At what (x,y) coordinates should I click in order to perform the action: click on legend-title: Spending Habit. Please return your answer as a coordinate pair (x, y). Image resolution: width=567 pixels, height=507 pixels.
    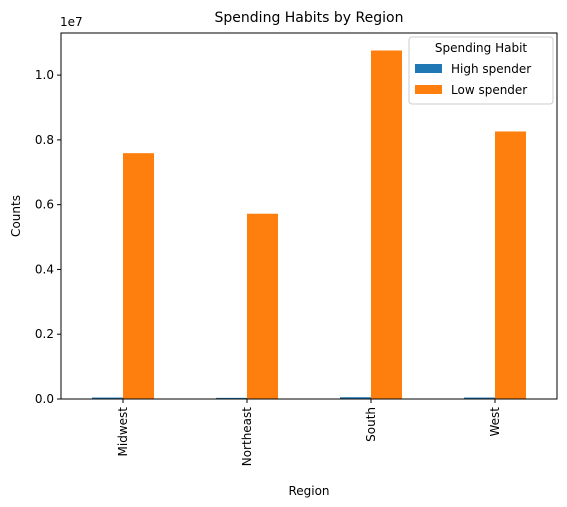
    Looking at the image, I should click on (481, 48).